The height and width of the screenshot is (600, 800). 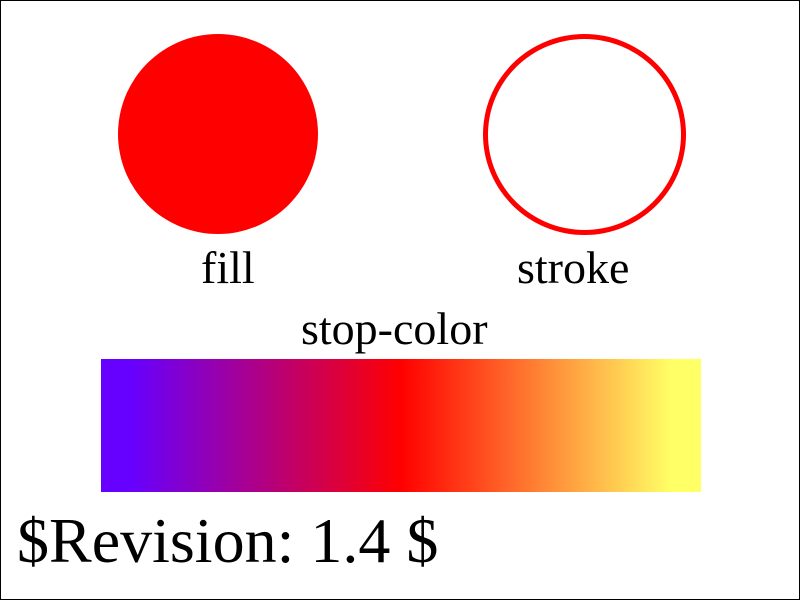 I want to click on filled-red-circle, so click(x=218, y=134).